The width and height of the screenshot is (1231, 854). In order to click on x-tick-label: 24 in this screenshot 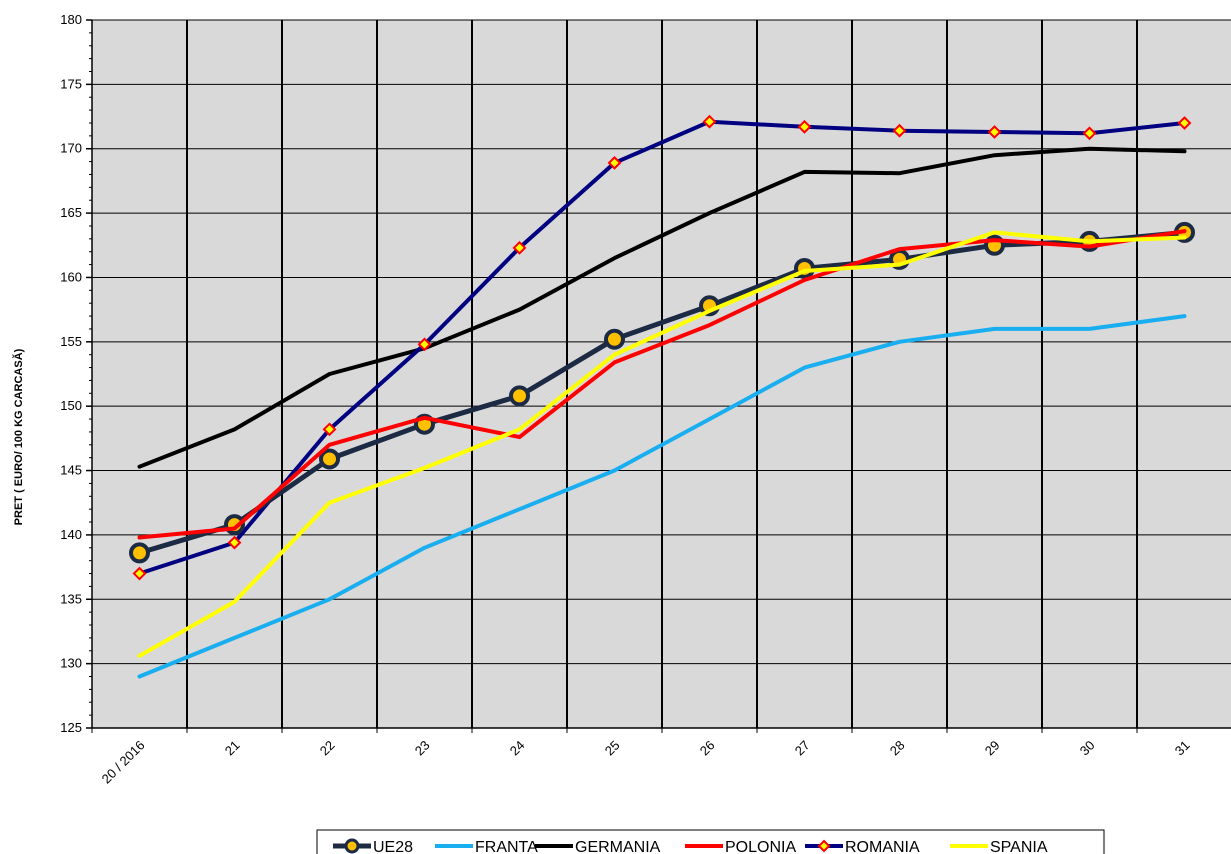, I will do `click(517, 748)`.